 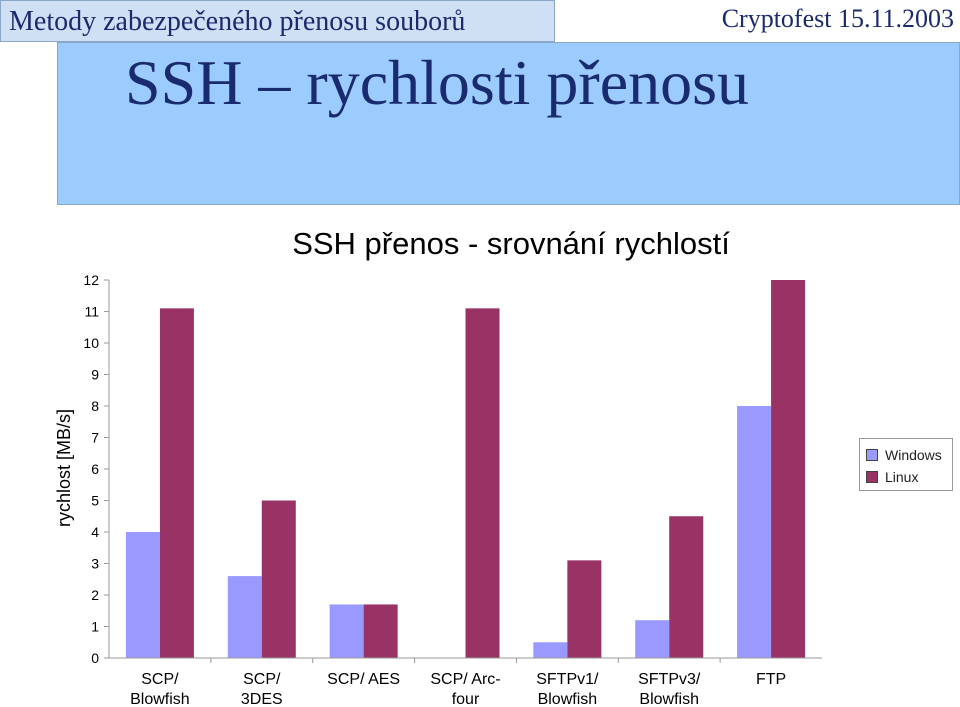 I want to click on y-axis-label: rychlost [MB/s], so click(x=64, y=468).